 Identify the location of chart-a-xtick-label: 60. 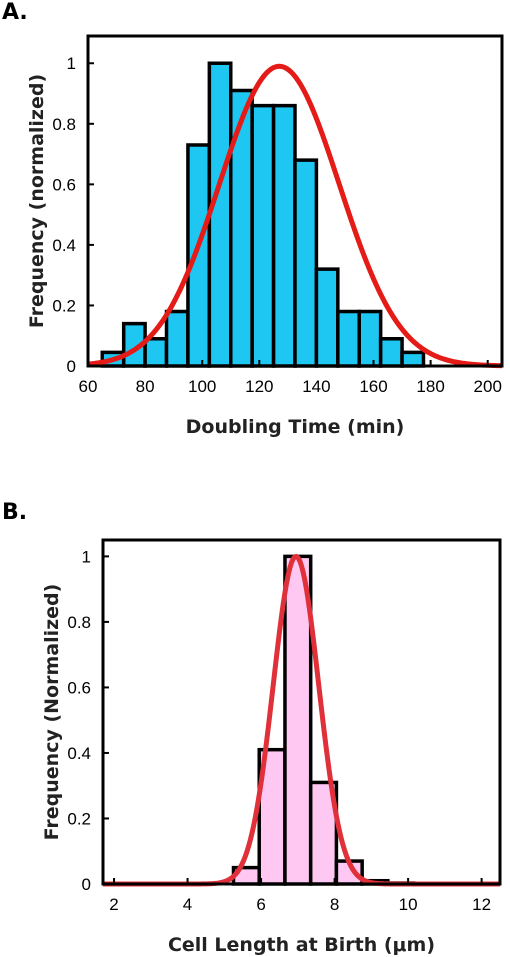
(88, 386).